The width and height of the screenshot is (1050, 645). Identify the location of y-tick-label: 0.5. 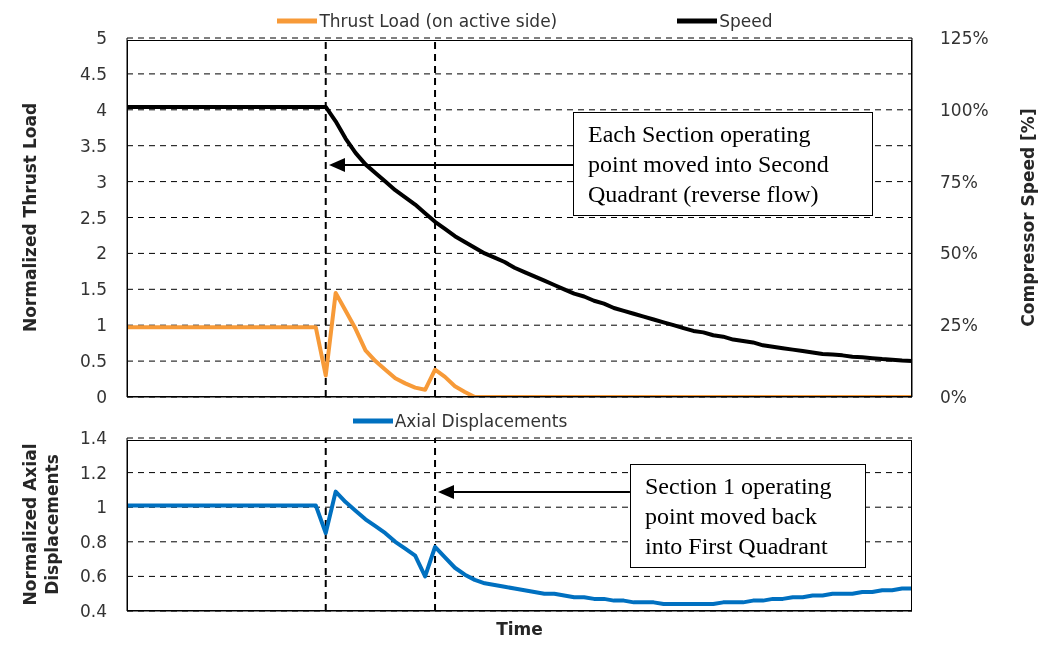
(93, 361).